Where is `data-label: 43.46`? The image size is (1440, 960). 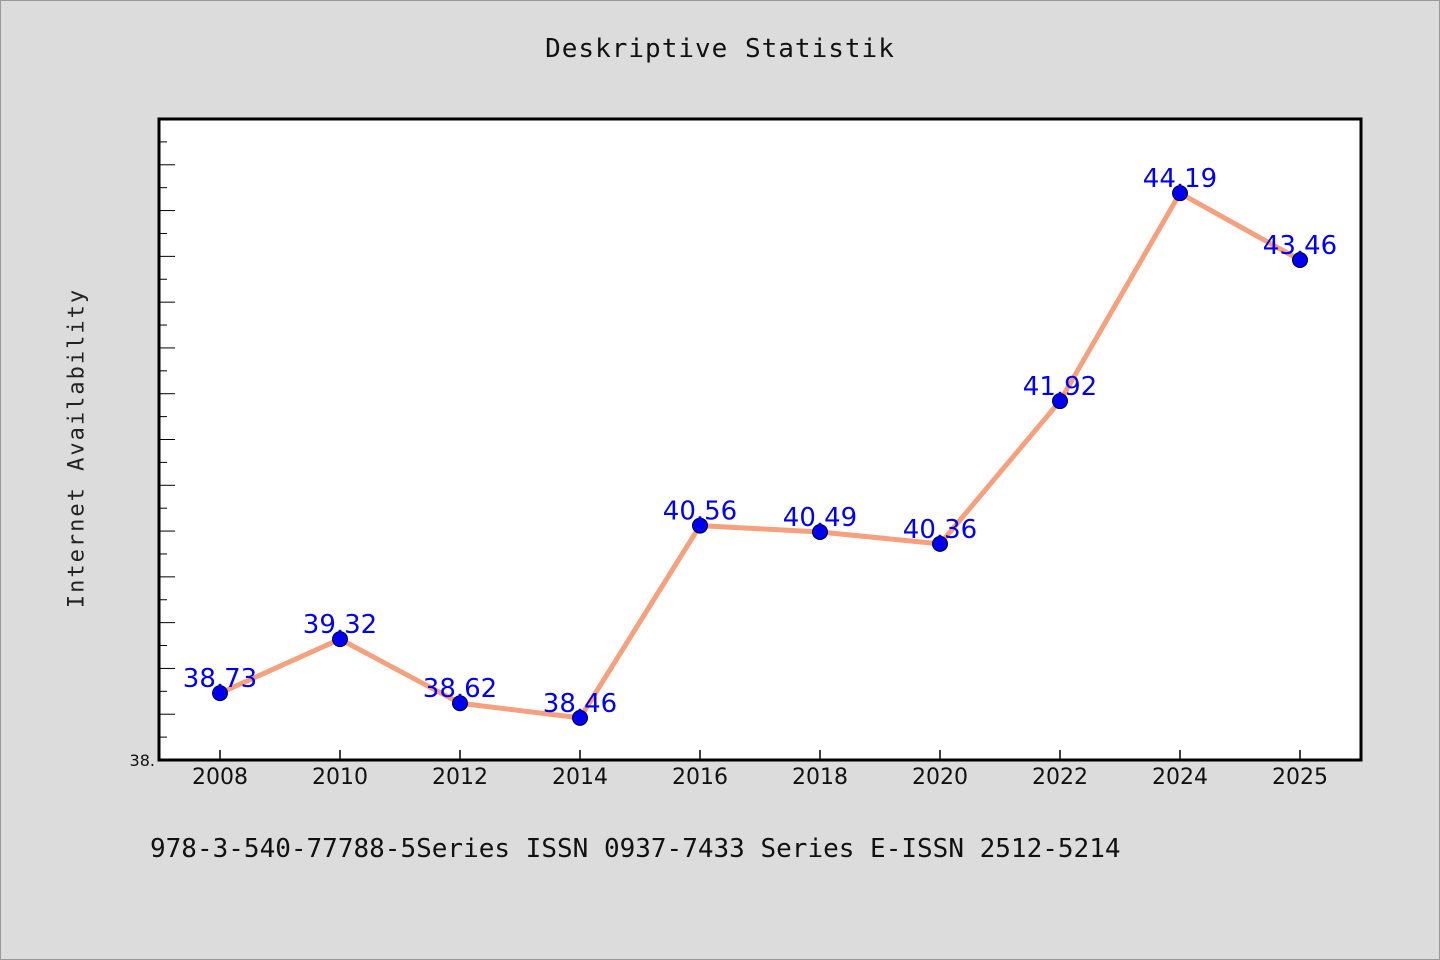 data-label: 43.46 is located at coordinates (1300, 246).